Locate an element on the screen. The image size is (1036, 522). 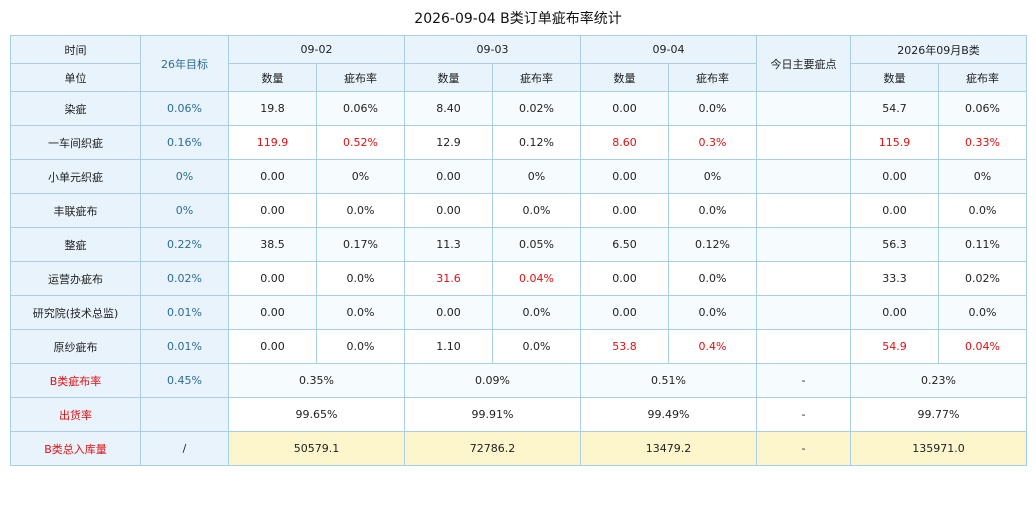
day-rate-cell: 99.49% is located at coordinates (668, 414).